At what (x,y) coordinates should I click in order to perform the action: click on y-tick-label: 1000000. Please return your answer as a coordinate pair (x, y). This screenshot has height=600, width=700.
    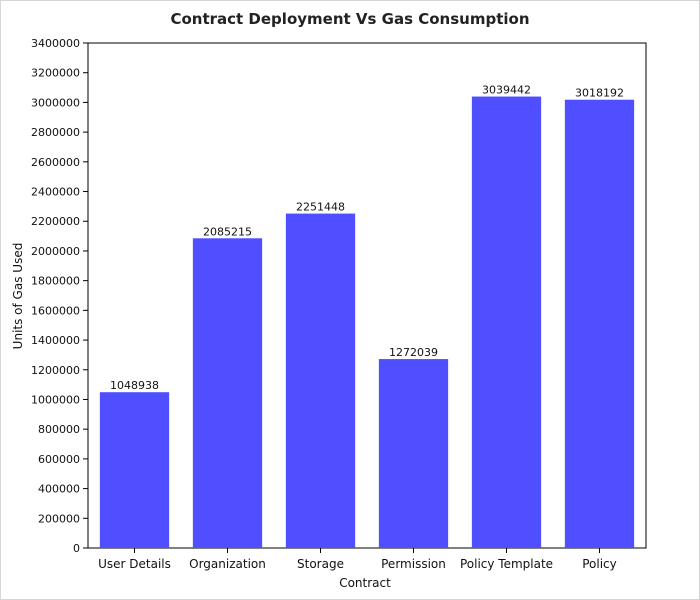
    Looking at the image, I should click on (55, 399).